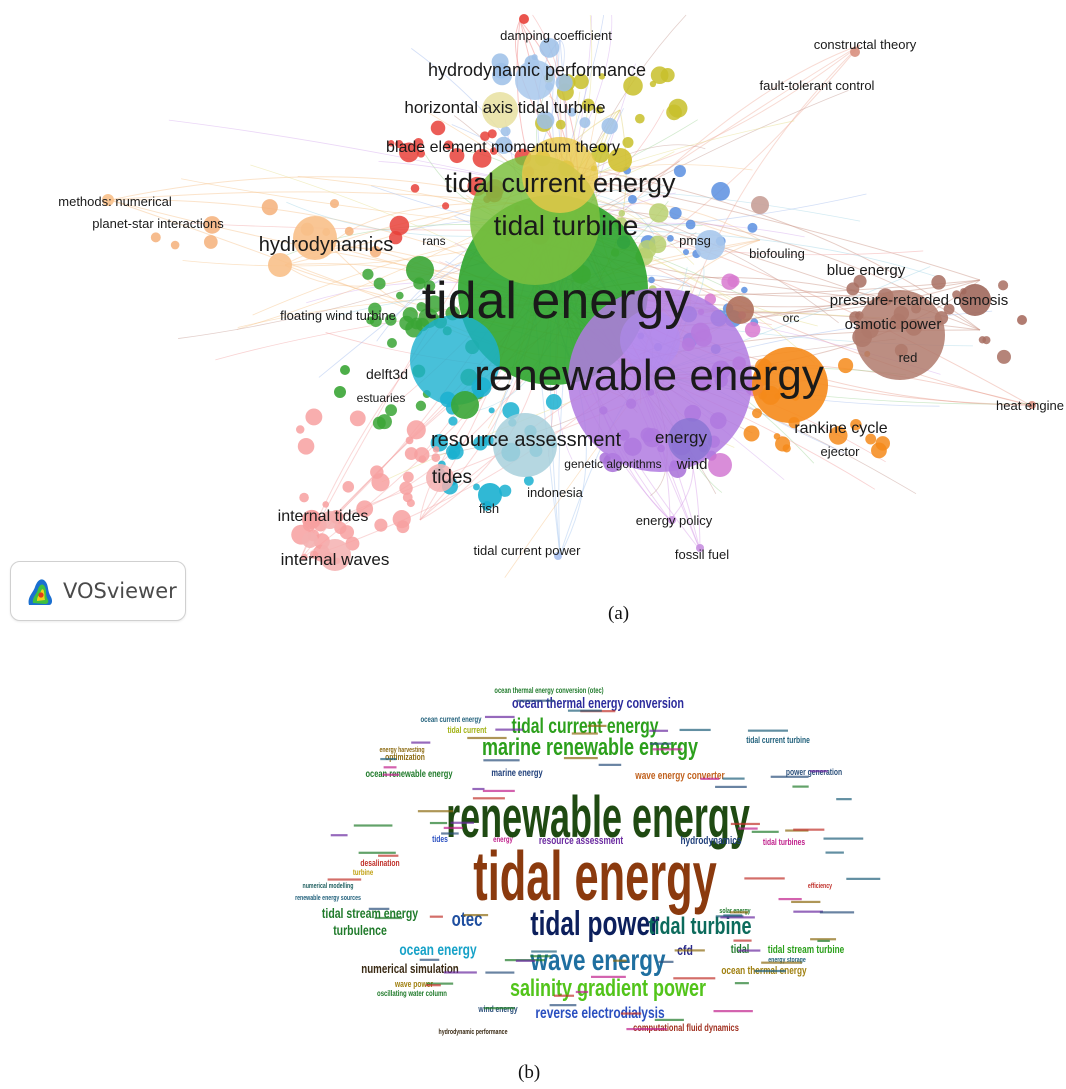 The image size is (1066, 1089). What do you see at coordinates (840, 451) in the screenshot?
I see `network-label: ejector` at bounding box center [840, 451].